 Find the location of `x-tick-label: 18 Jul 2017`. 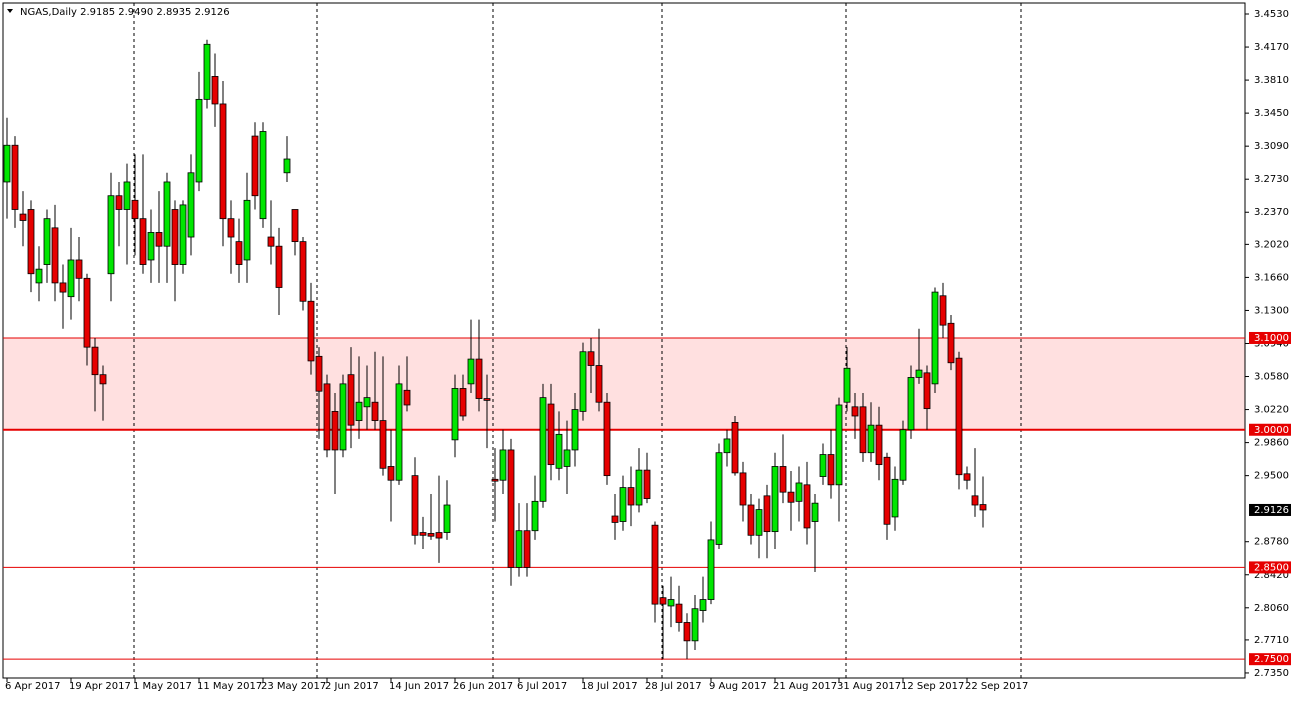

x-tick-label: 18 Jul 2017 is located at coordinates (609, 686).